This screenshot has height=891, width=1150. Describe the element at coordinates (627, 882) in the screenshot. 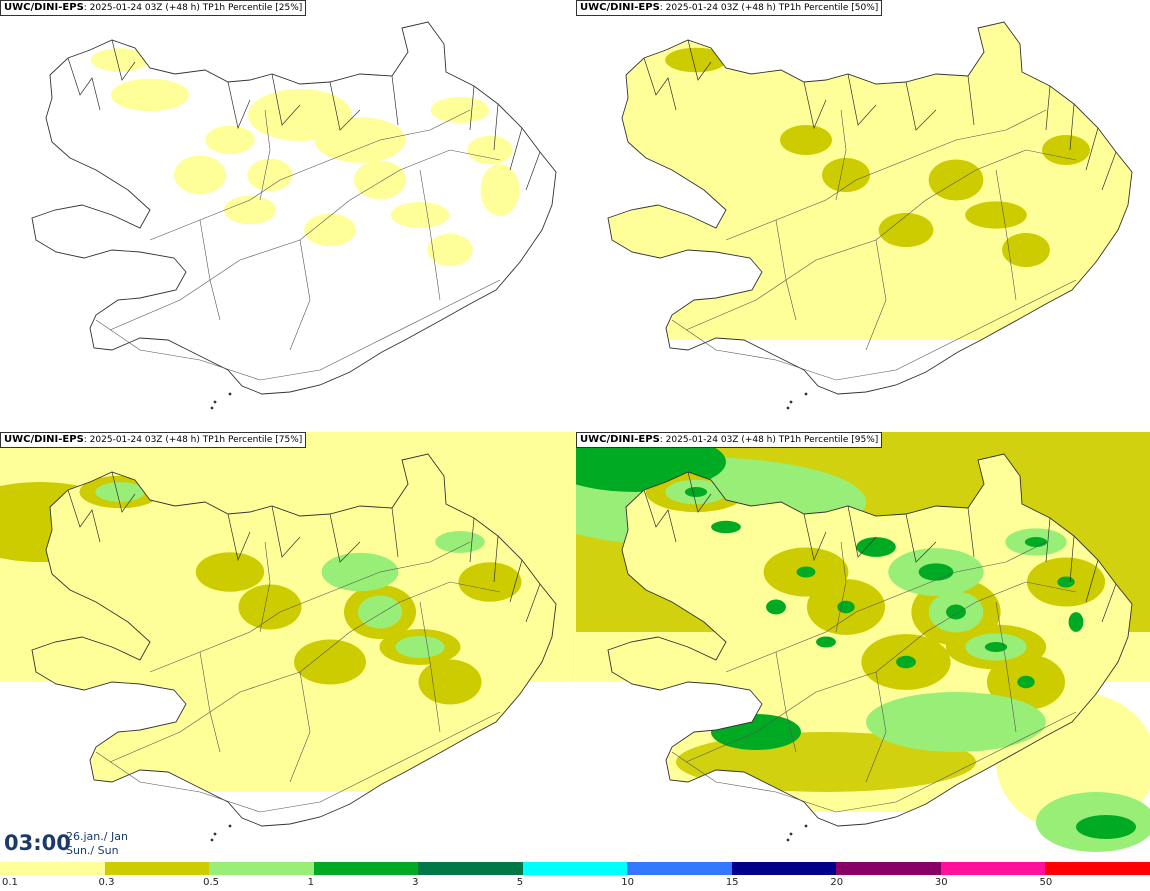

I see `legend-tick-label: 10` at that location.